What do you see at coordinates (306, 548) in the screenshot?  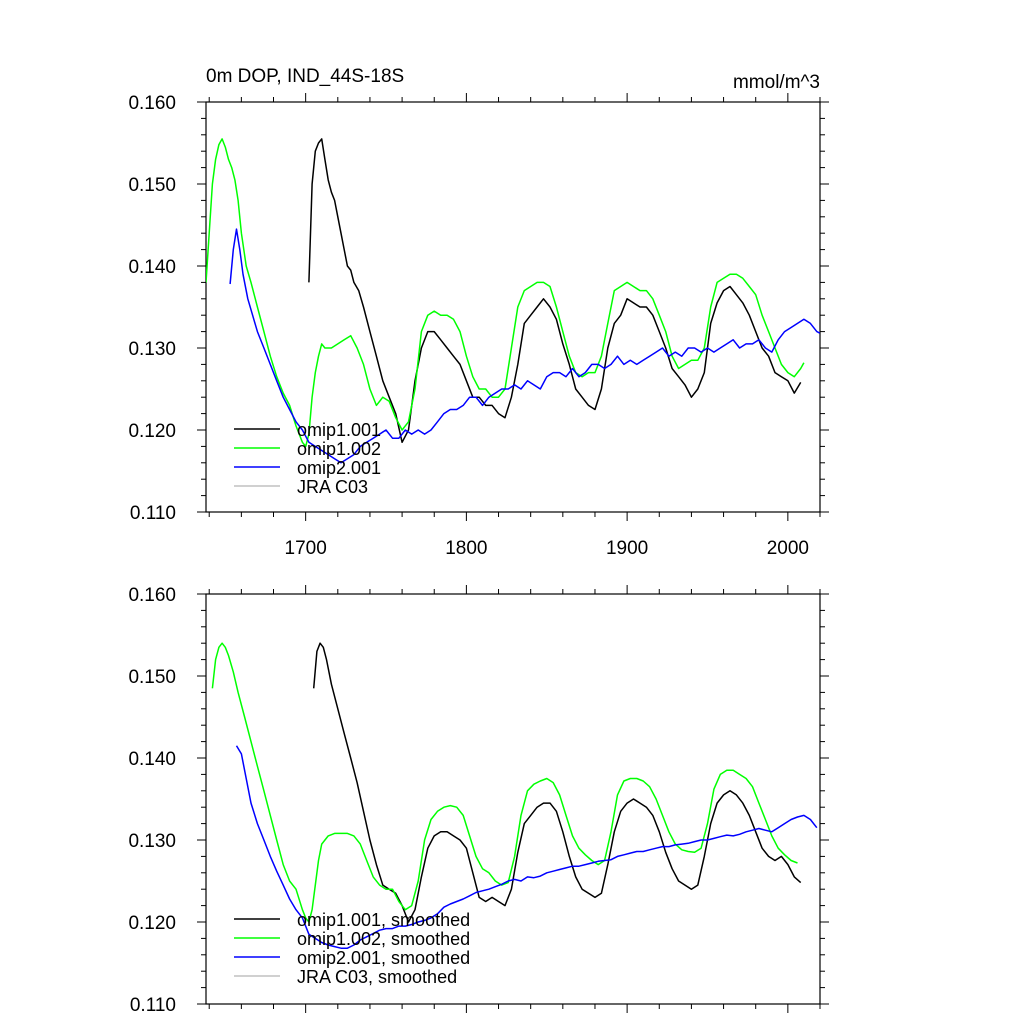 I see `x-tick-label: 1700` at bounding box center [306, 548].